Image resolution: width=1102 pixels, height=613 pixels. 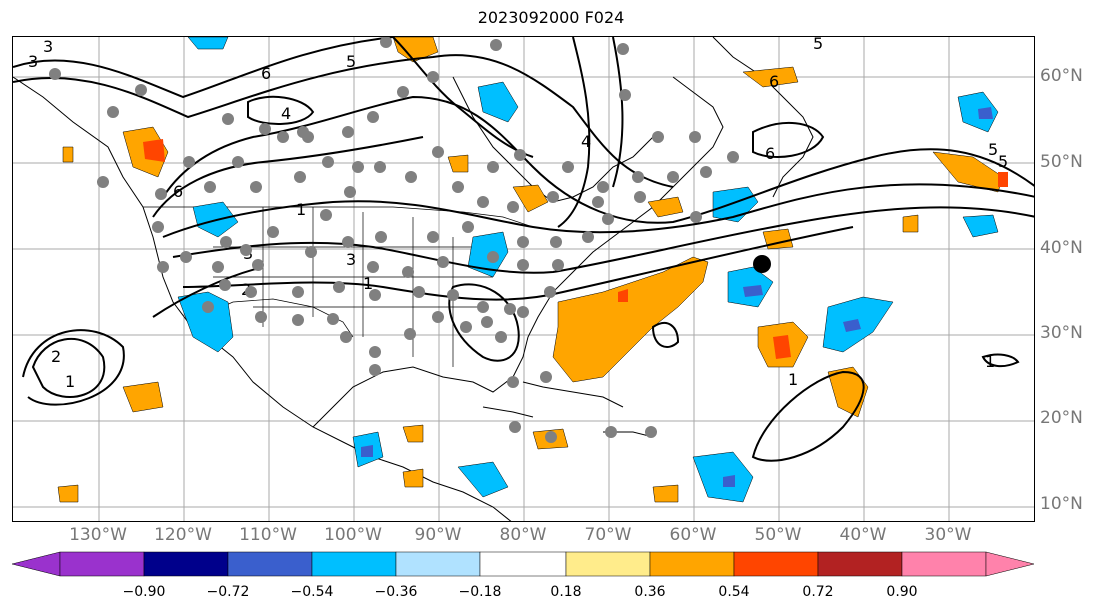 I want to click on colorbar-tick-label: 0.18, so click(x=566, y=592).